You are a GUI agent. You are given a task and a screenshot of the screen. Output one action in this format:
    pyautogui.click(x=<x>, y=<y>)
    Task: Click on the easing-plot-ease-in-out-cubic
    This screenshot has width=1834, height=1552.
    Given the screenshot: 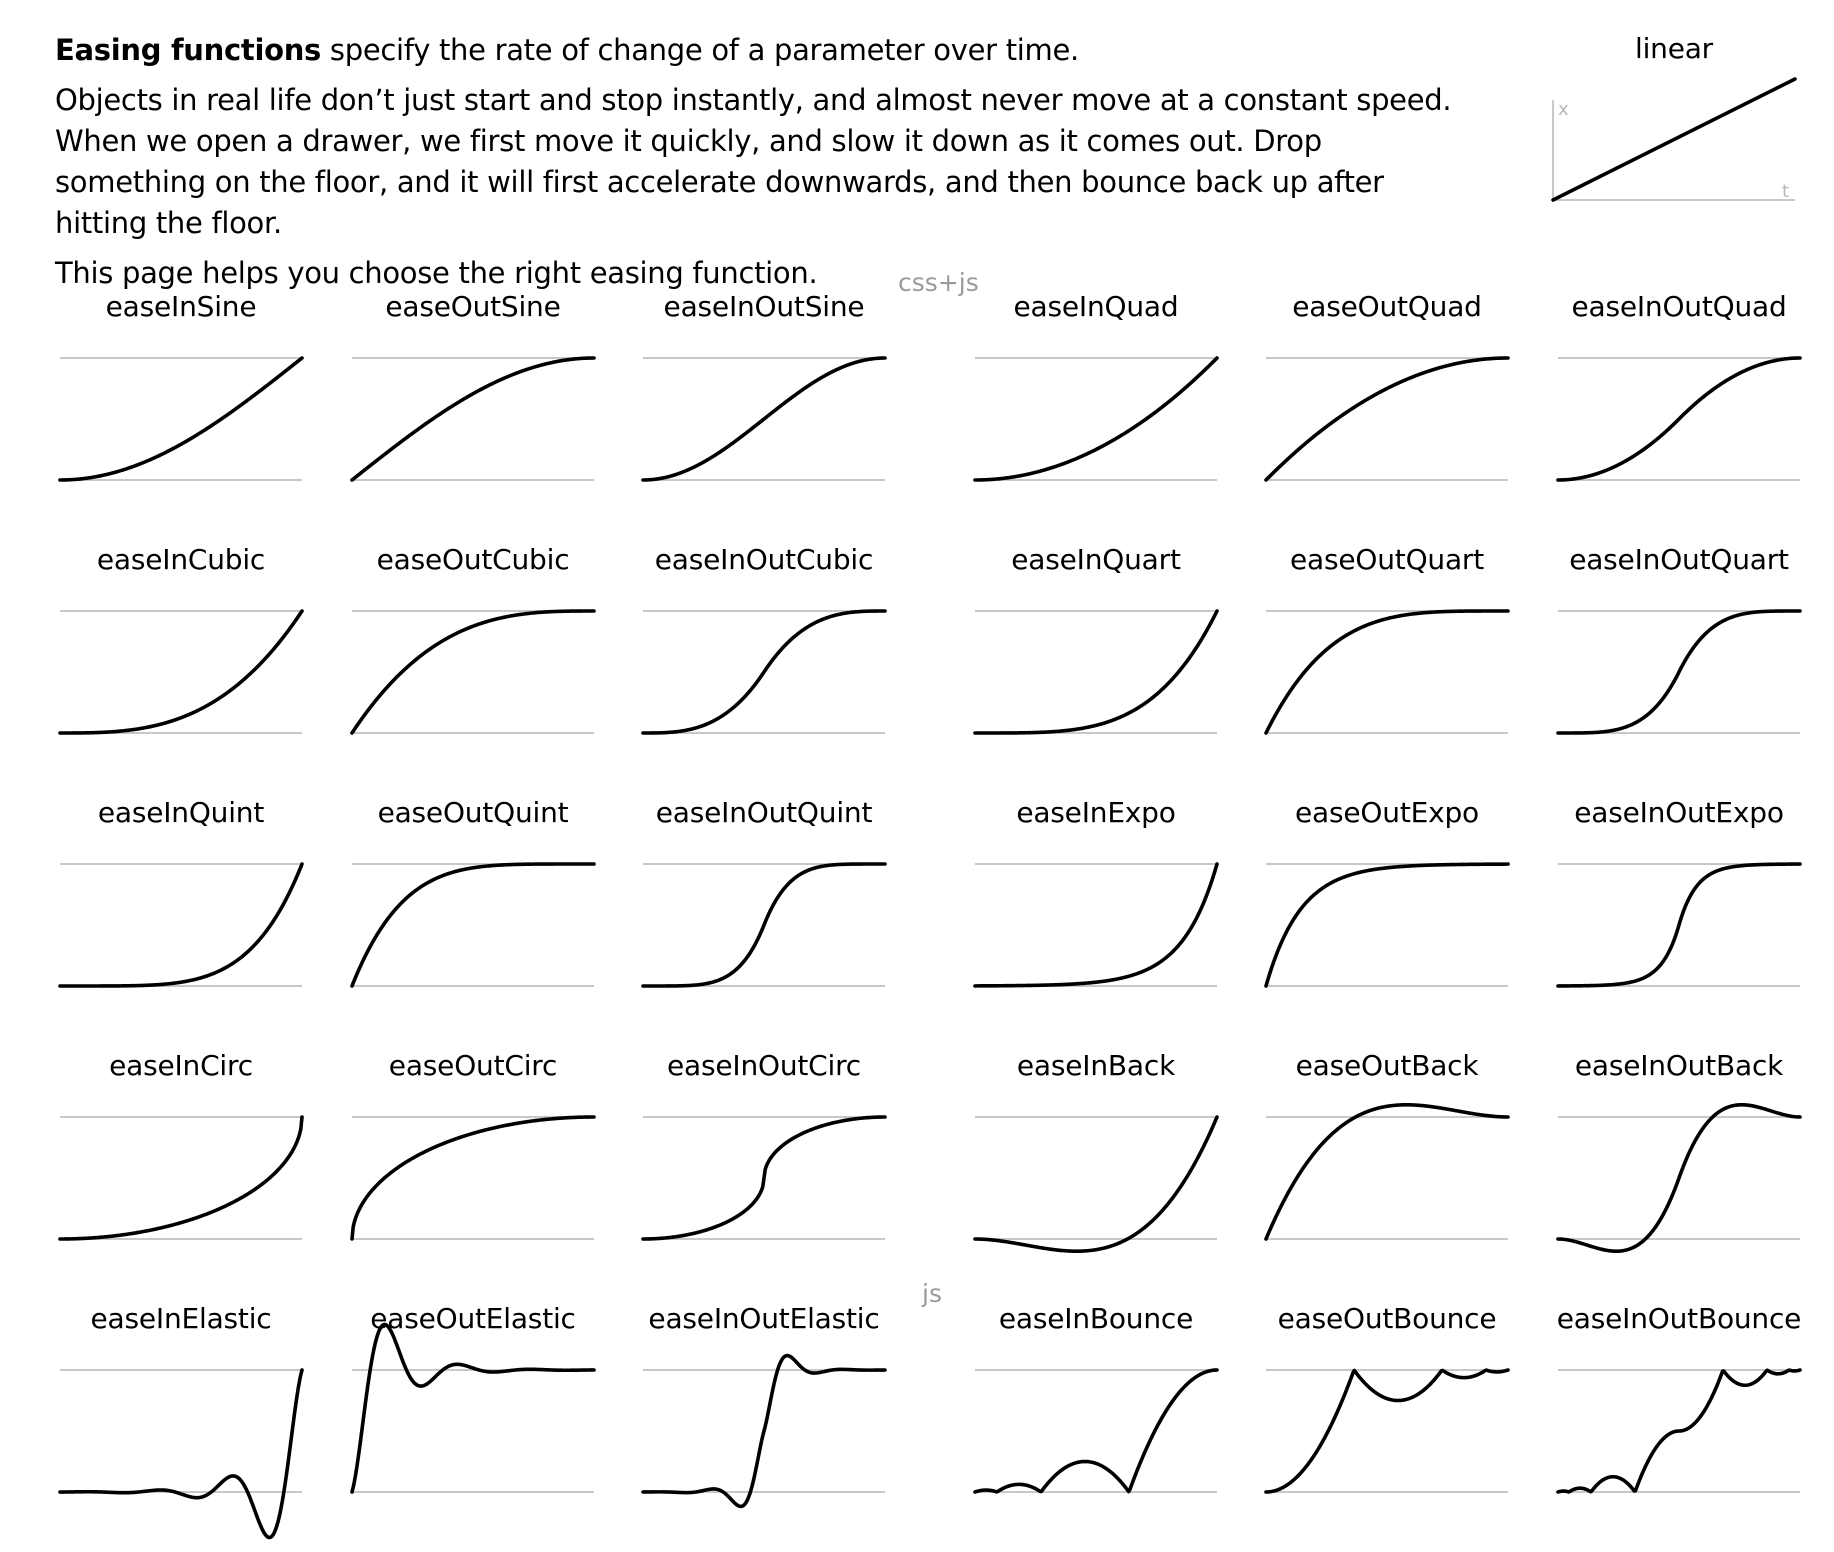 What is the action you would take?
    pyautogui.click(x=764, y=672)
    